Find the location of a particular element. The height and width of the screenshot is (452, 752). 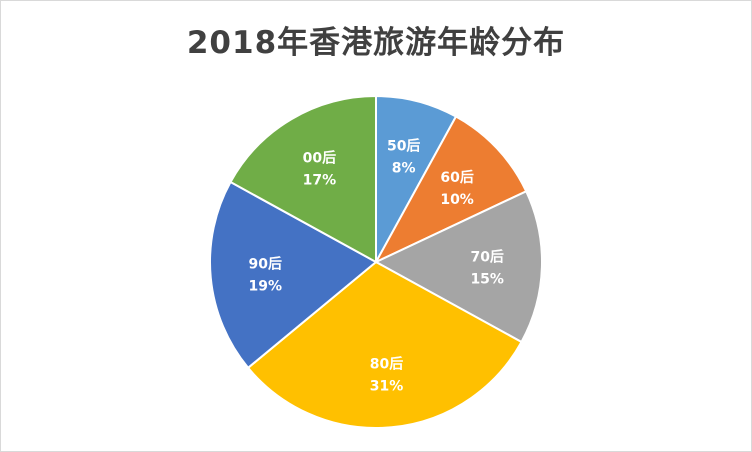

pie-slice-90后 is located at coordinates (293, 275).